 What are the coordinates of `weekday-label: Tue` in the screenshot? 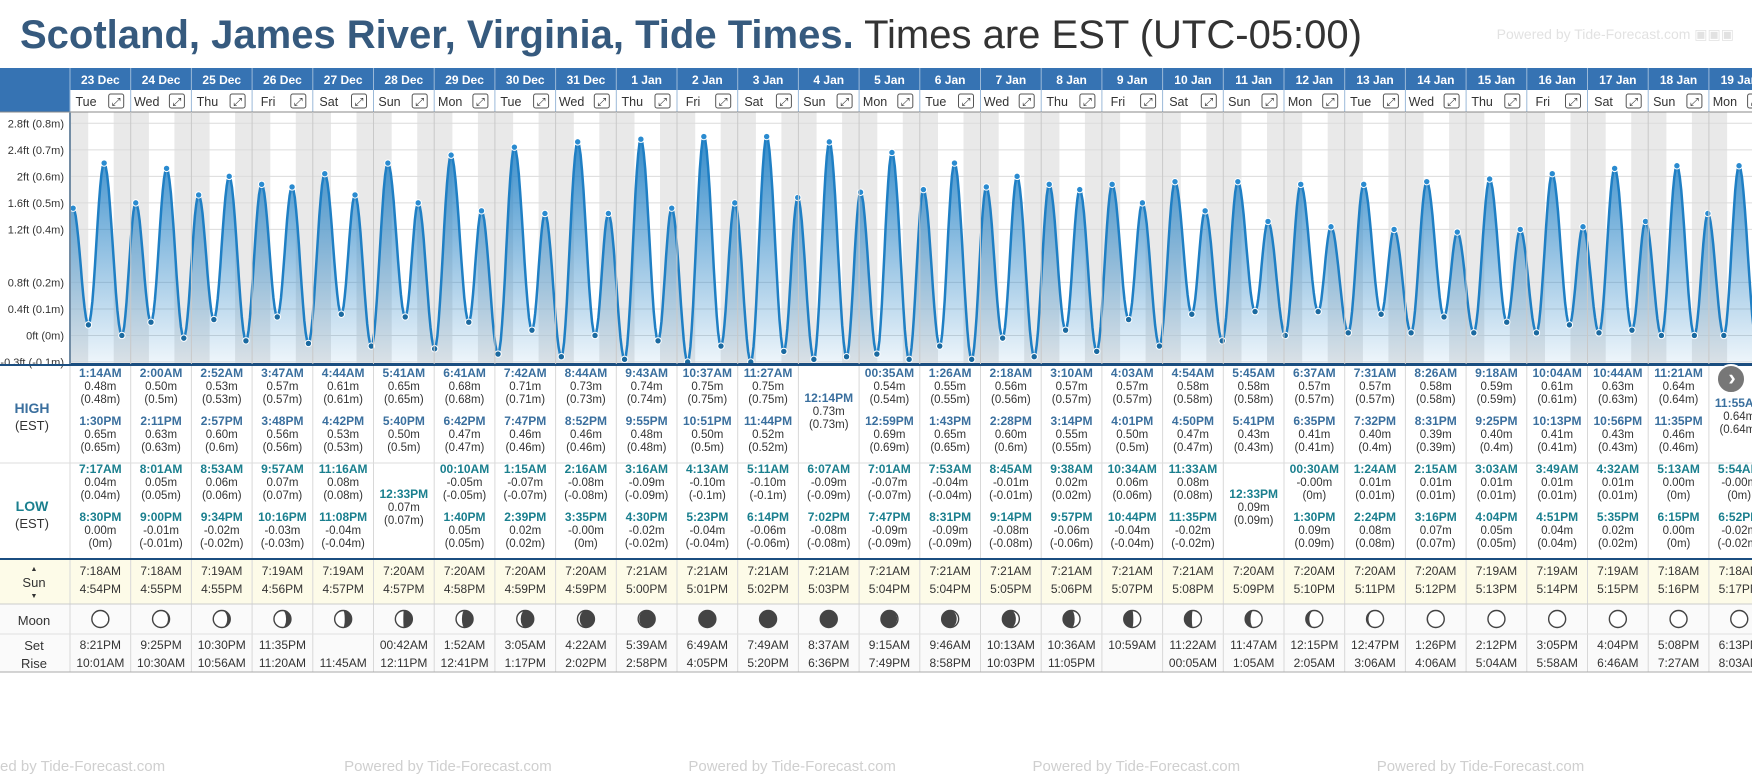 It's located at (510, 102).